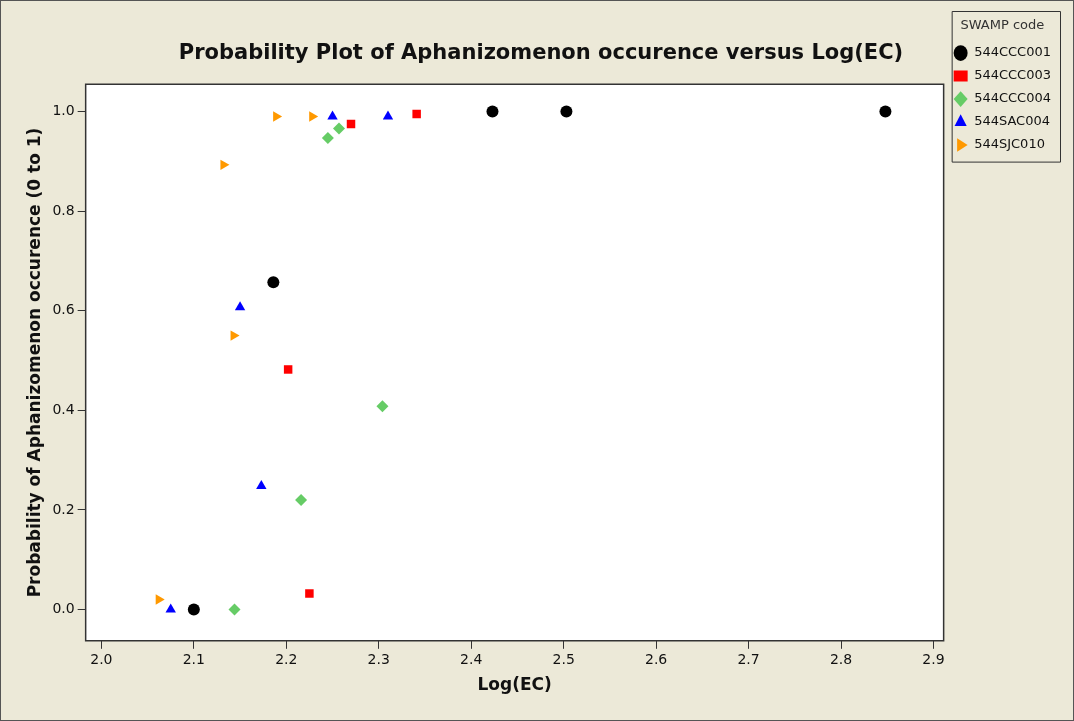 This screenshot has width=1074, height=721. Describe the element at coordinates (63, 309) in the screenshot. I see `y-tick-label: 0.6` at that location.